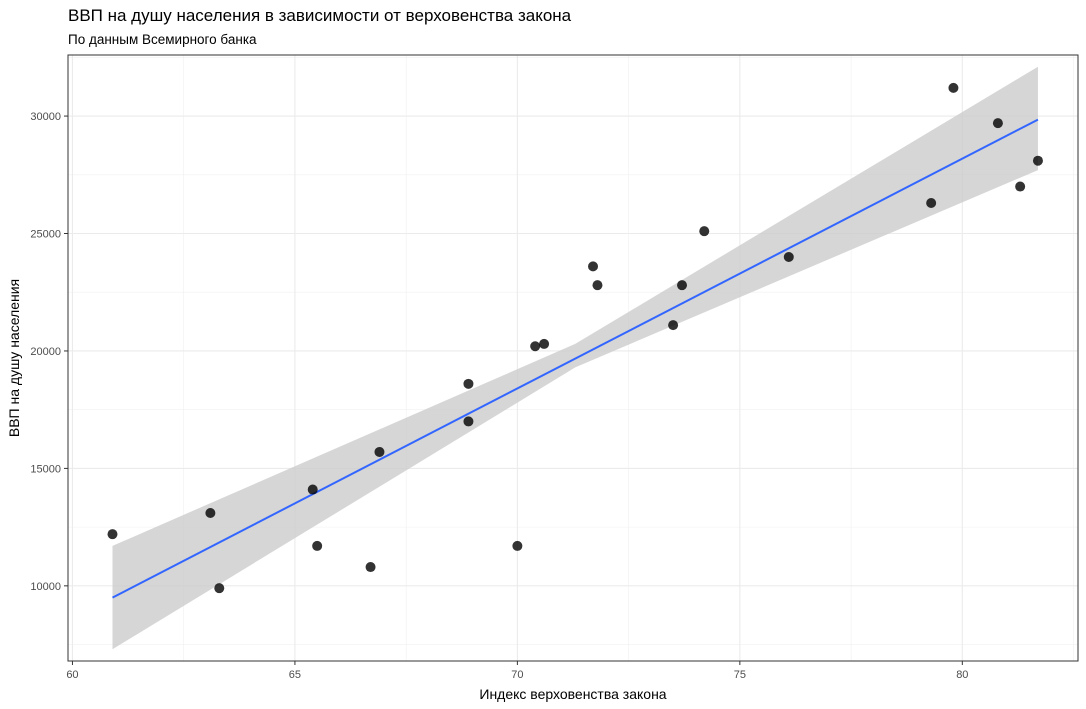 This screenshot has width=1086, height=709. Describe the element at coordinates (45, 235) in the screenshot. I see `y-tick-label: 25000` at that location.